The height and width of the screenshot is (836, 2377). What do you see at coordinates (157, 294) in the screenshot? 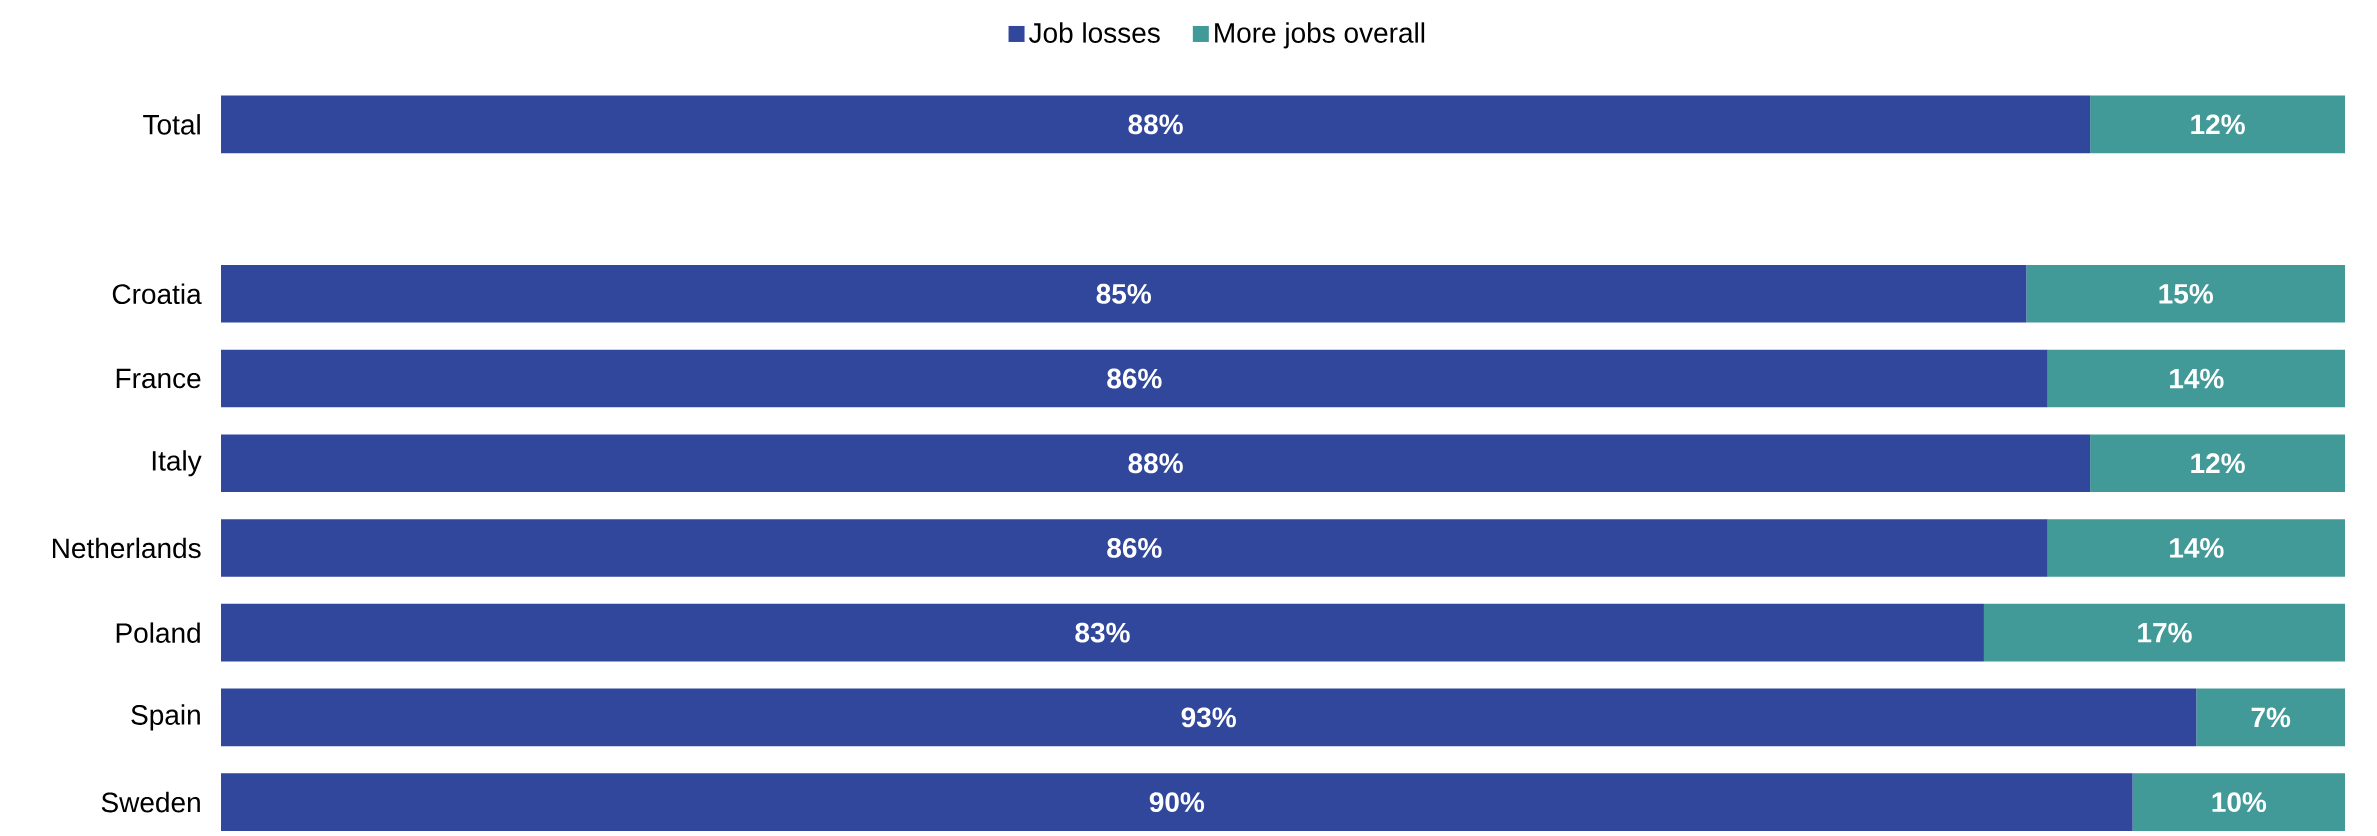
I see `y-tick-label: Croatia` at bounding box center [157, 294].